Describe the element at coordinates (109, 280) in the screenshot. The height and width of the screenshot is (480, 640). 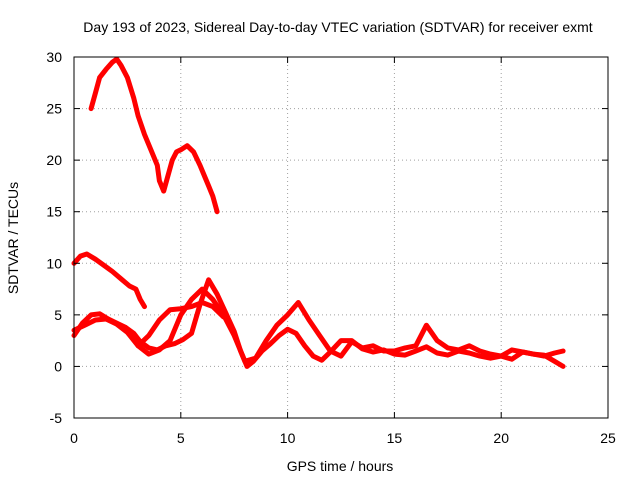
I see `series-line-track-mid` at that location.